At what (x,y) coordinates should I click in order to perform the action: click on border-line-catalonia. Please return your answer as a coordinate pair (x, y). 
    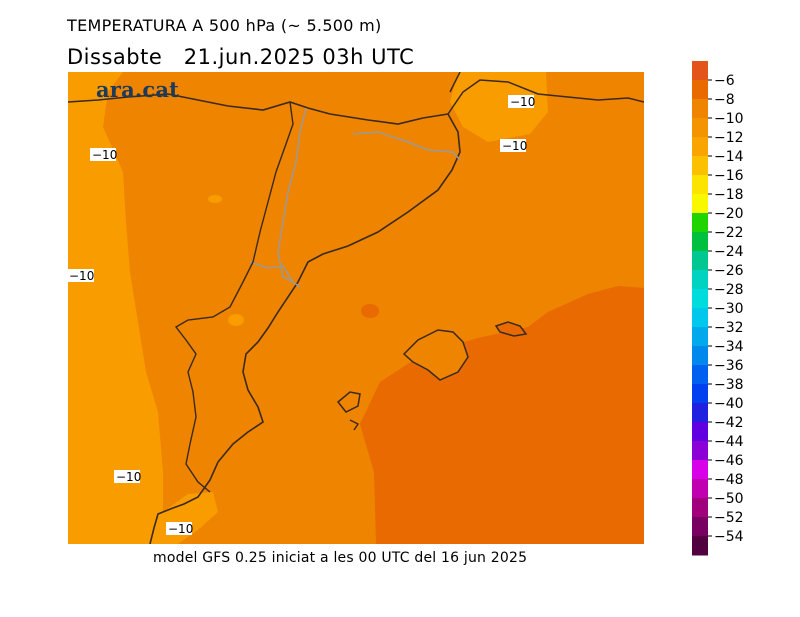
    Looking at the image, I should click on (406, 146).